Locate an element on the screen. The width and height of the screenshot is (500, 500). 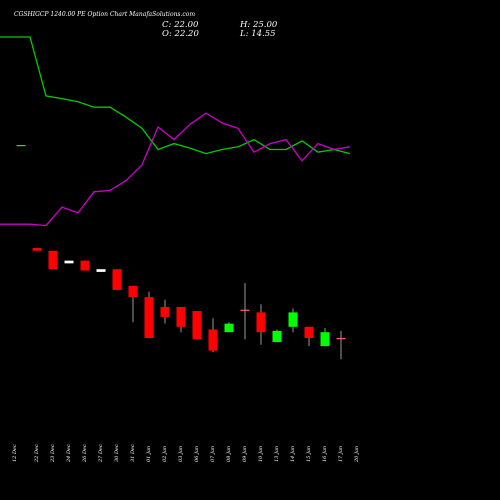
close-label: C: 22.00 is located at coordinates (180, 25).